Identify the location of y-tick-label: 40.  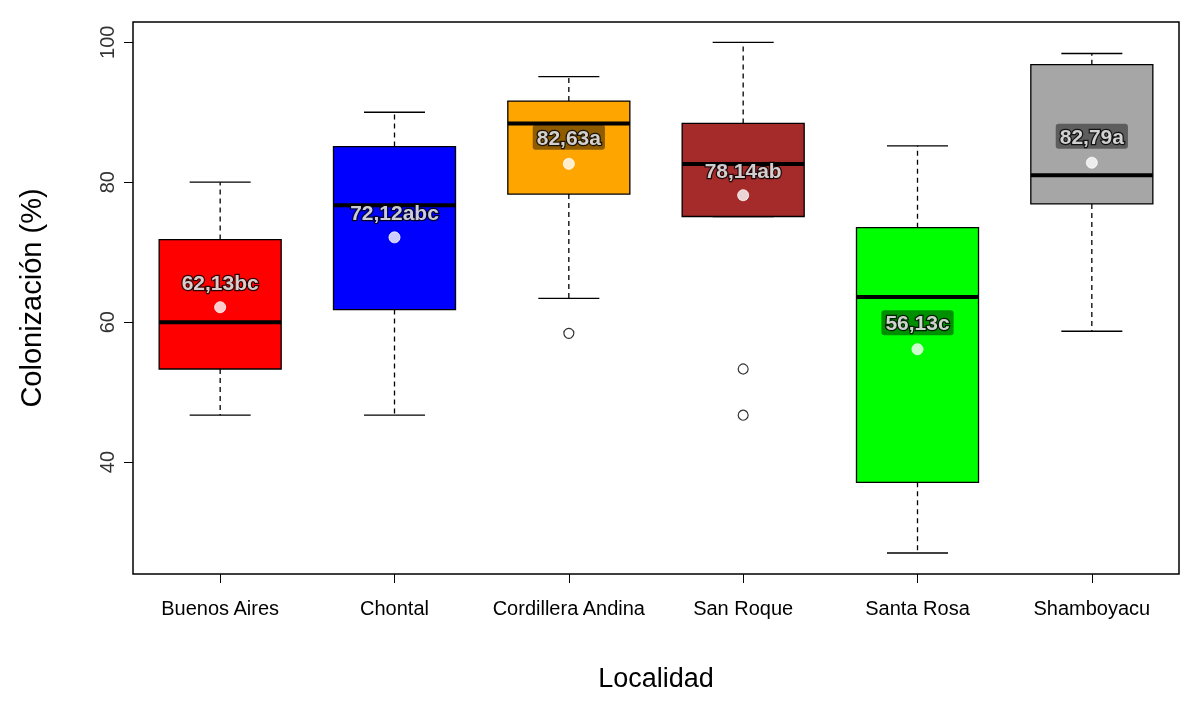
(107, 462).